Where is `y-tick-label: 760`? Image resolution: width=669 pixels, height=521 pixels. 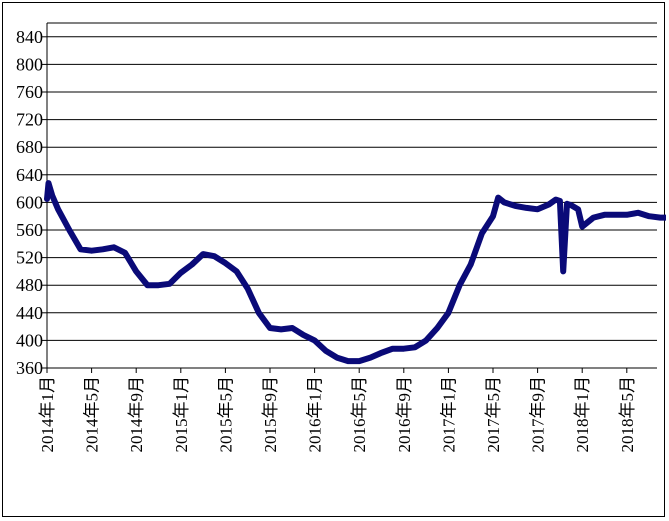 y-tick-label: 760 is located at coordinates (29, 92).